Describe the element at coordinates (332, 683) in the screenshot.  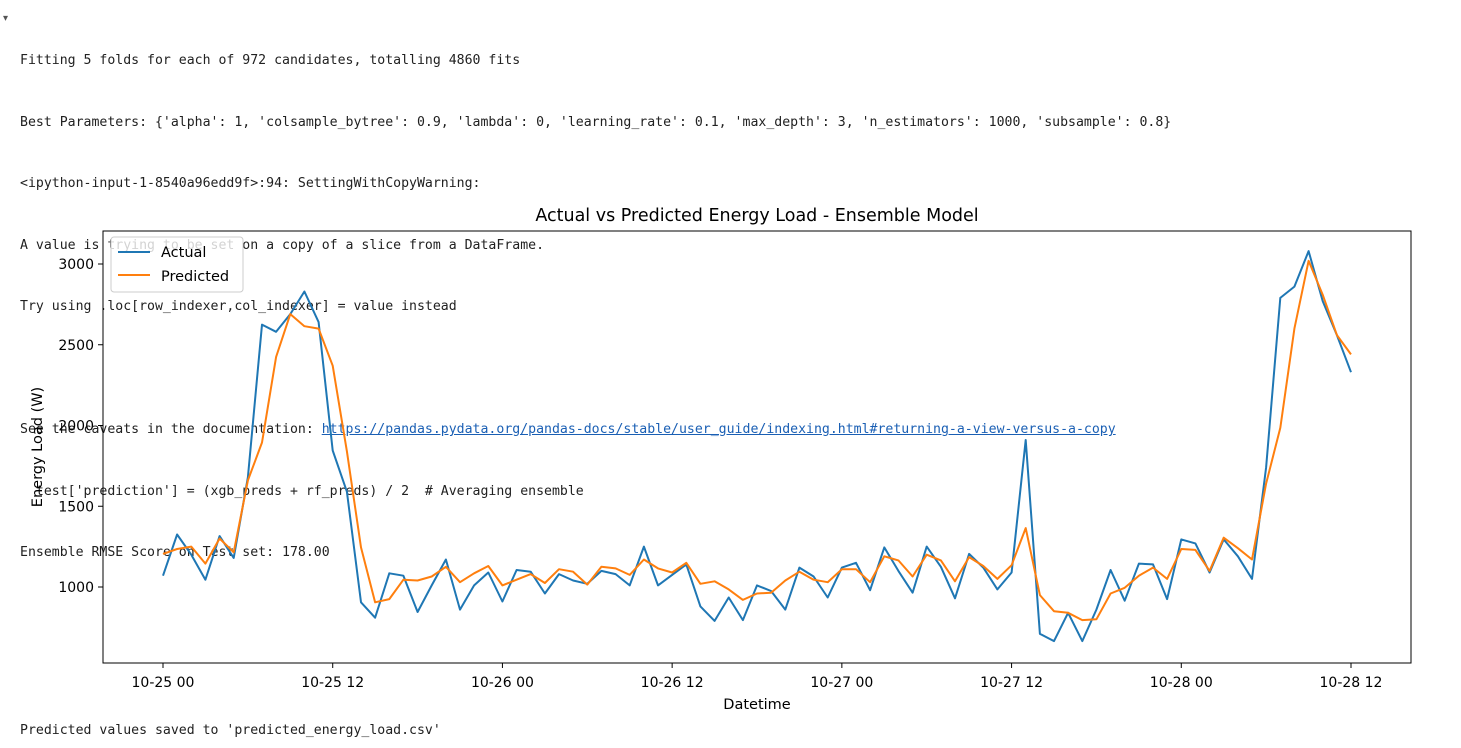
I see `x-tick-label: 10-25 12` at that location.